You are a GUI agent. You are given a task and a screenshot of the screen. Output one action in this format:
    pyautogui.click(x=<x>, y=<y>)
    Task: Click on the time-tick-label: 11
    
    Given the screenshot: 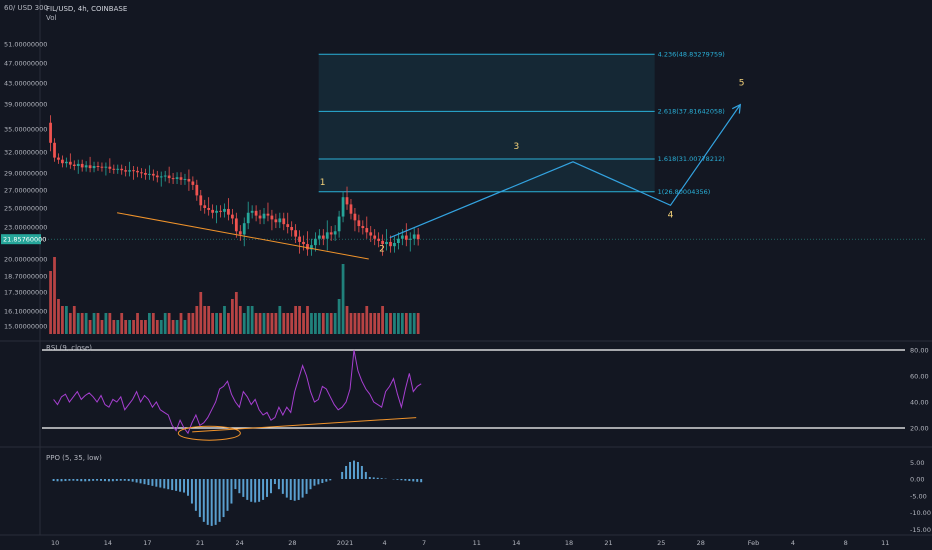 What is the action you would take?
    pyautogui.click(x=477, y=543)
    